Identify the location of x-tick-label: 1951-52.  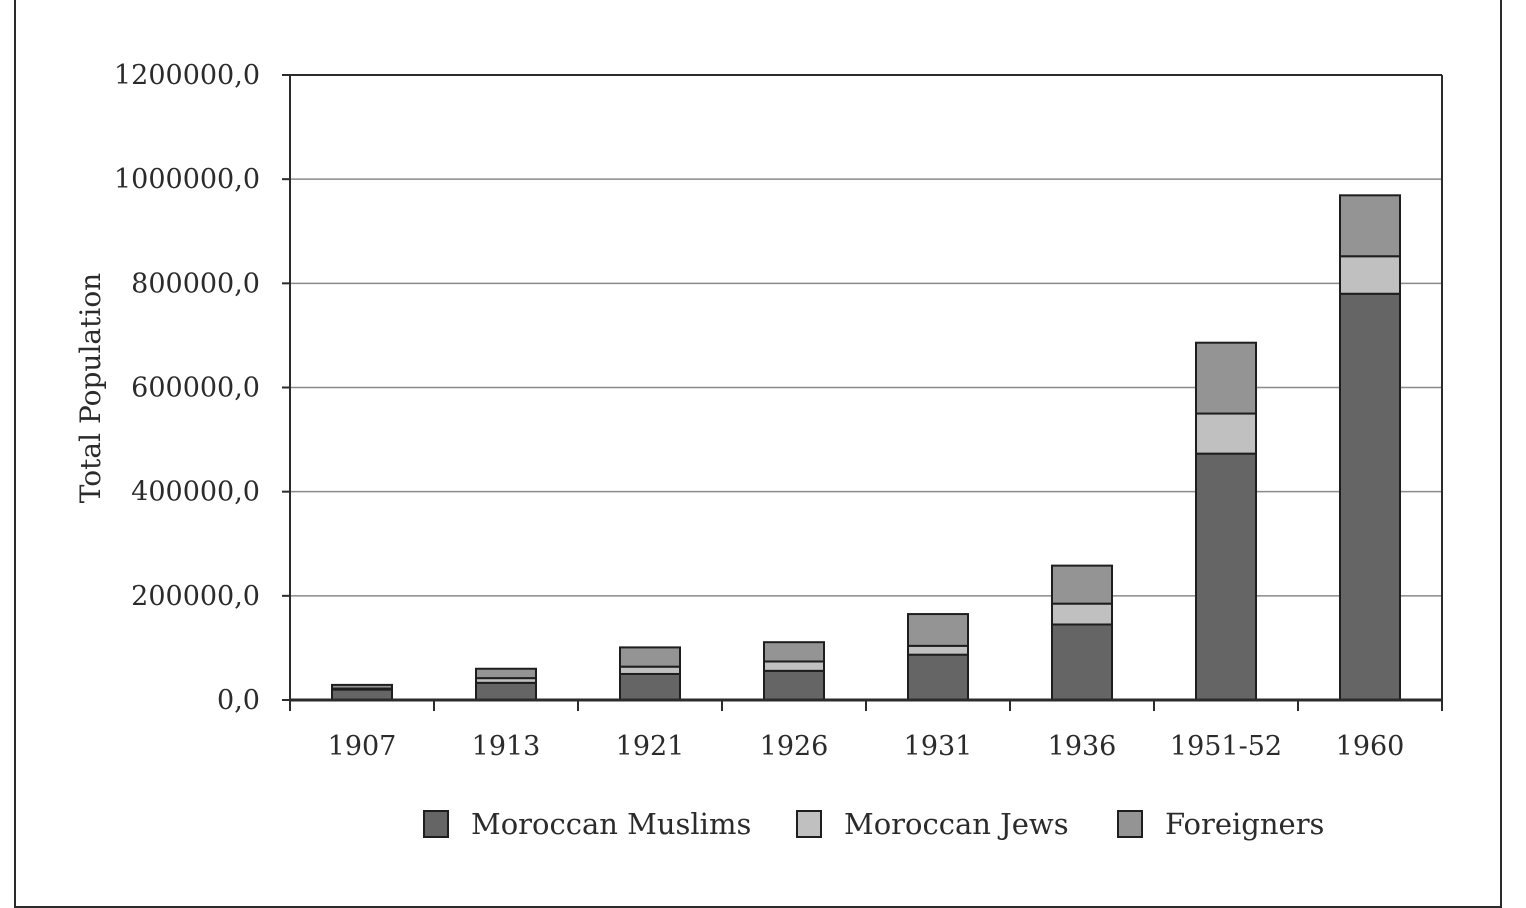
(1226, 746).